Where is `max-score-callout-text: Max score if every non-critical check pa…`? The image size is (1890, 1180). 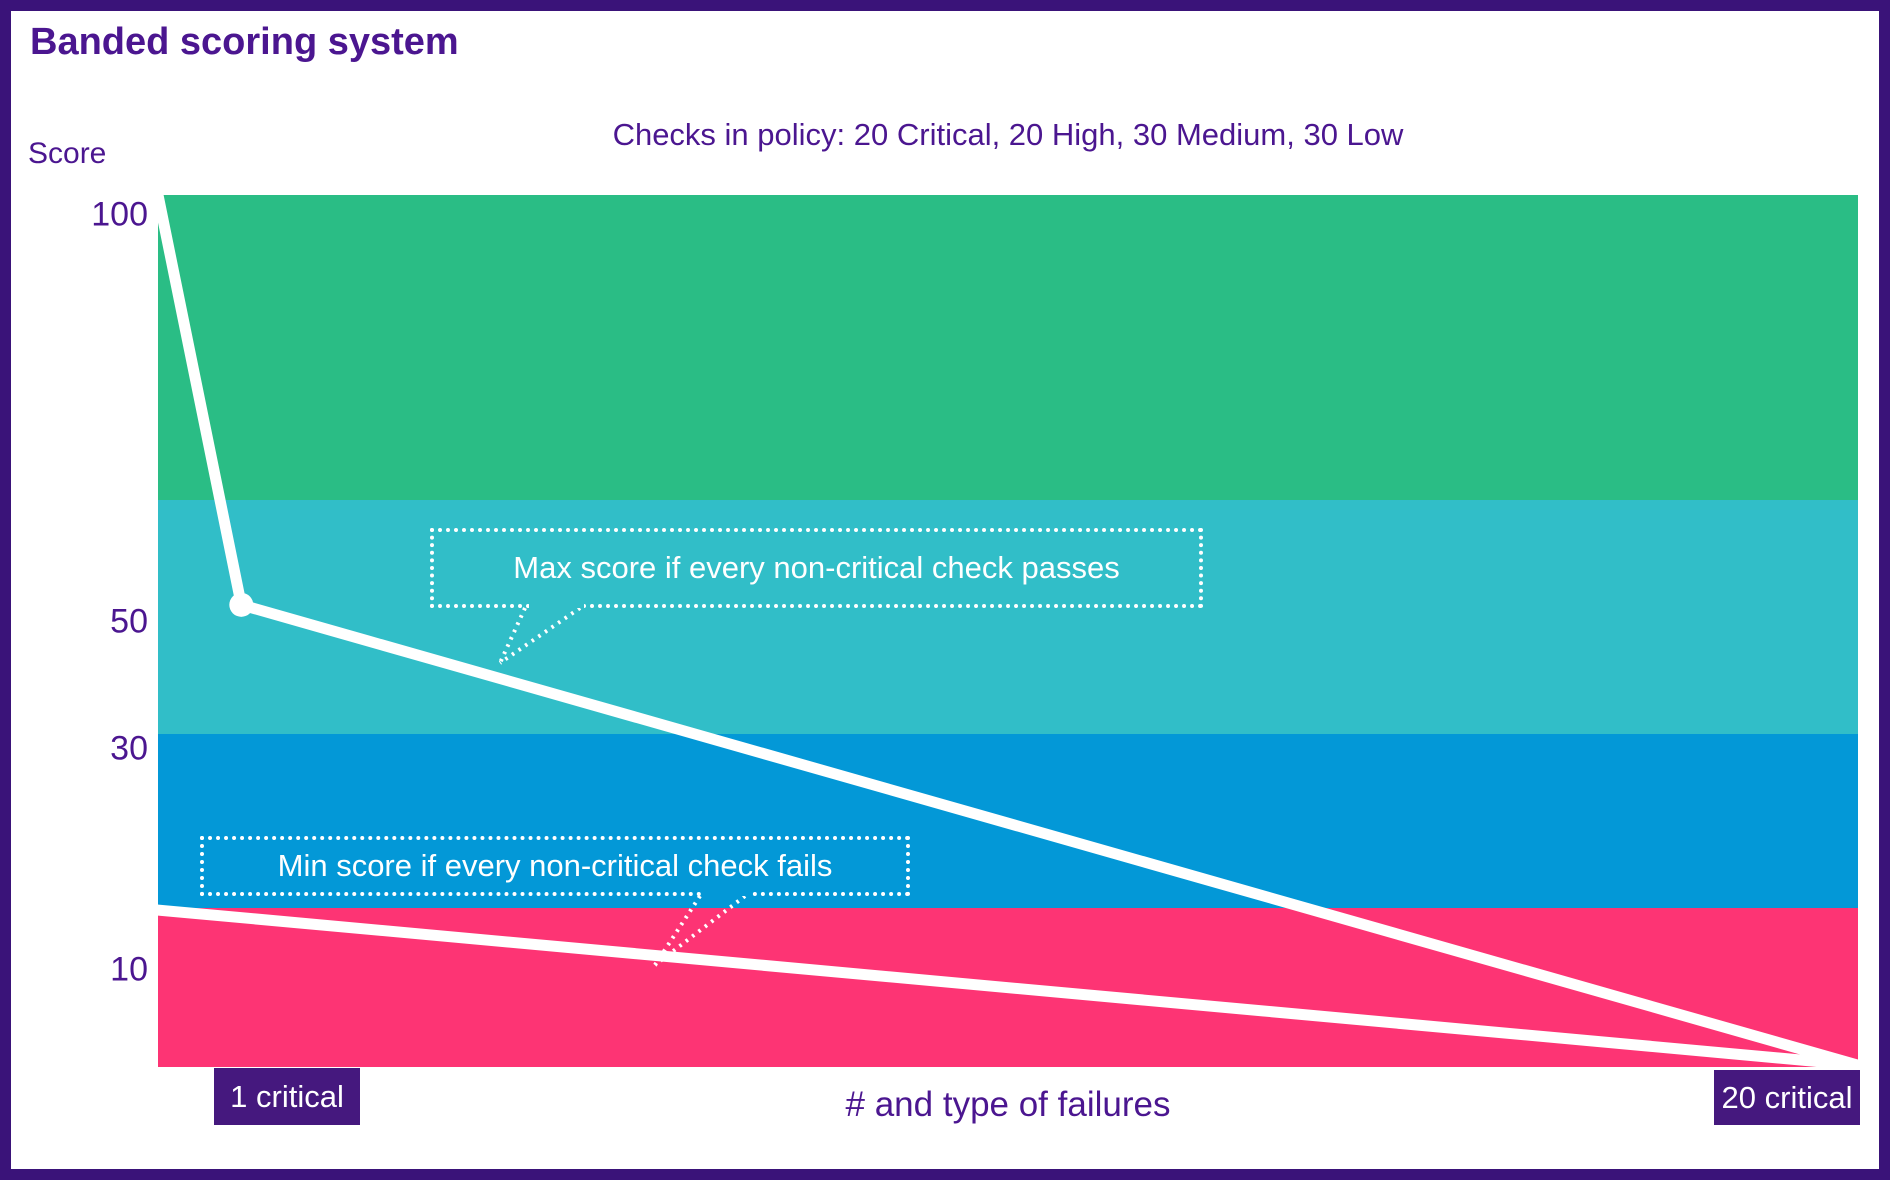 max-score-callout-text: Max score if every non-critical check pa… is located at coordinates (816, 567).